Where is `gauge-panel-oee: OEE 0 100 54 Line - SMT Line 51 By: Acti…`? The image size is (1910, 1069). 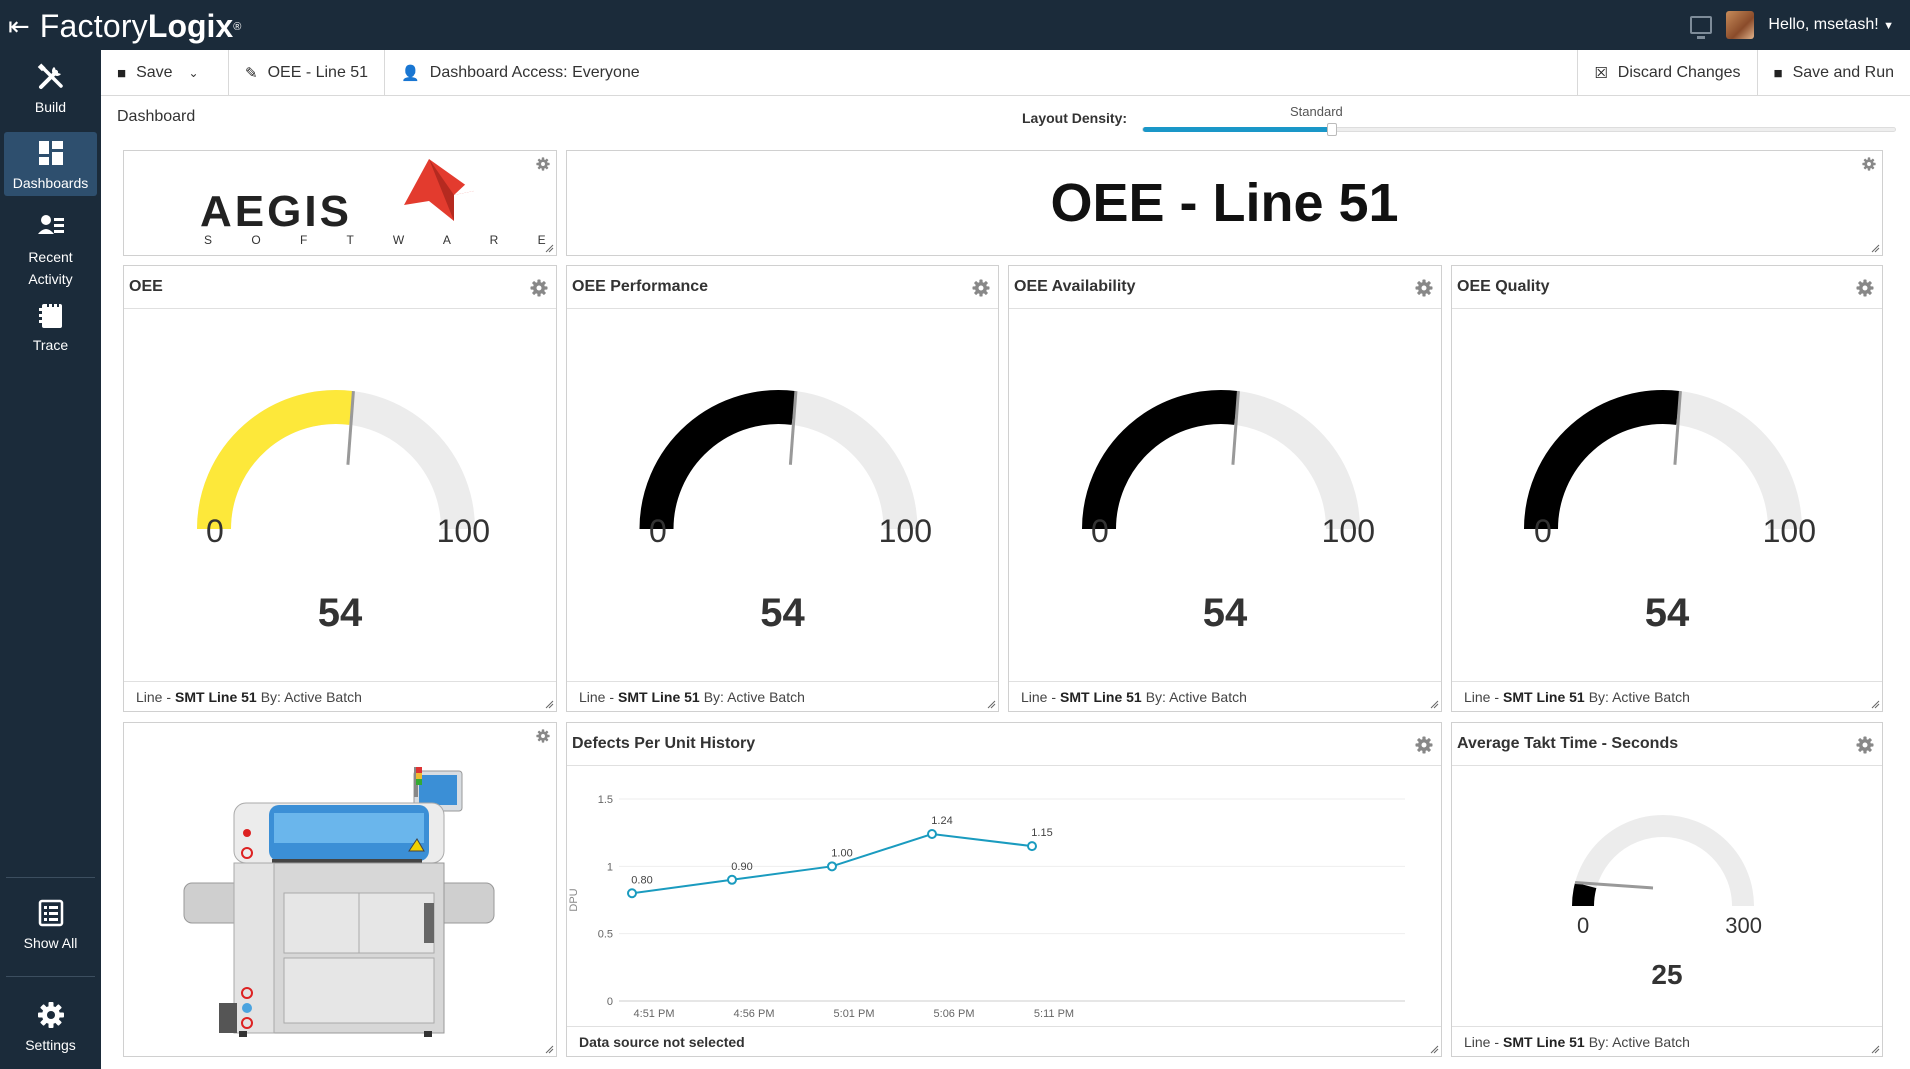
gauge-panel-oee: OEE 0 100 54 Line - SMT Line 51 By: Acti… is located at coordinates (340, 488).